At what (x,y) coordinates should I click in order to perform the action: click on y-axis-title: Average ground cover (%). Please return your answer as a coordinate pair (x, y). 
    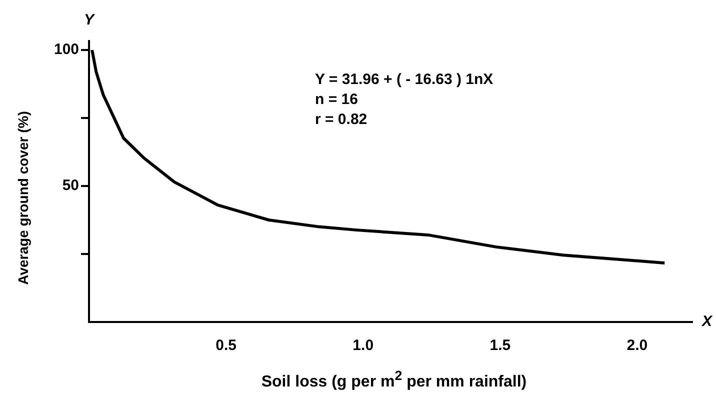
    Looking at the image, I should click on (23, 198).